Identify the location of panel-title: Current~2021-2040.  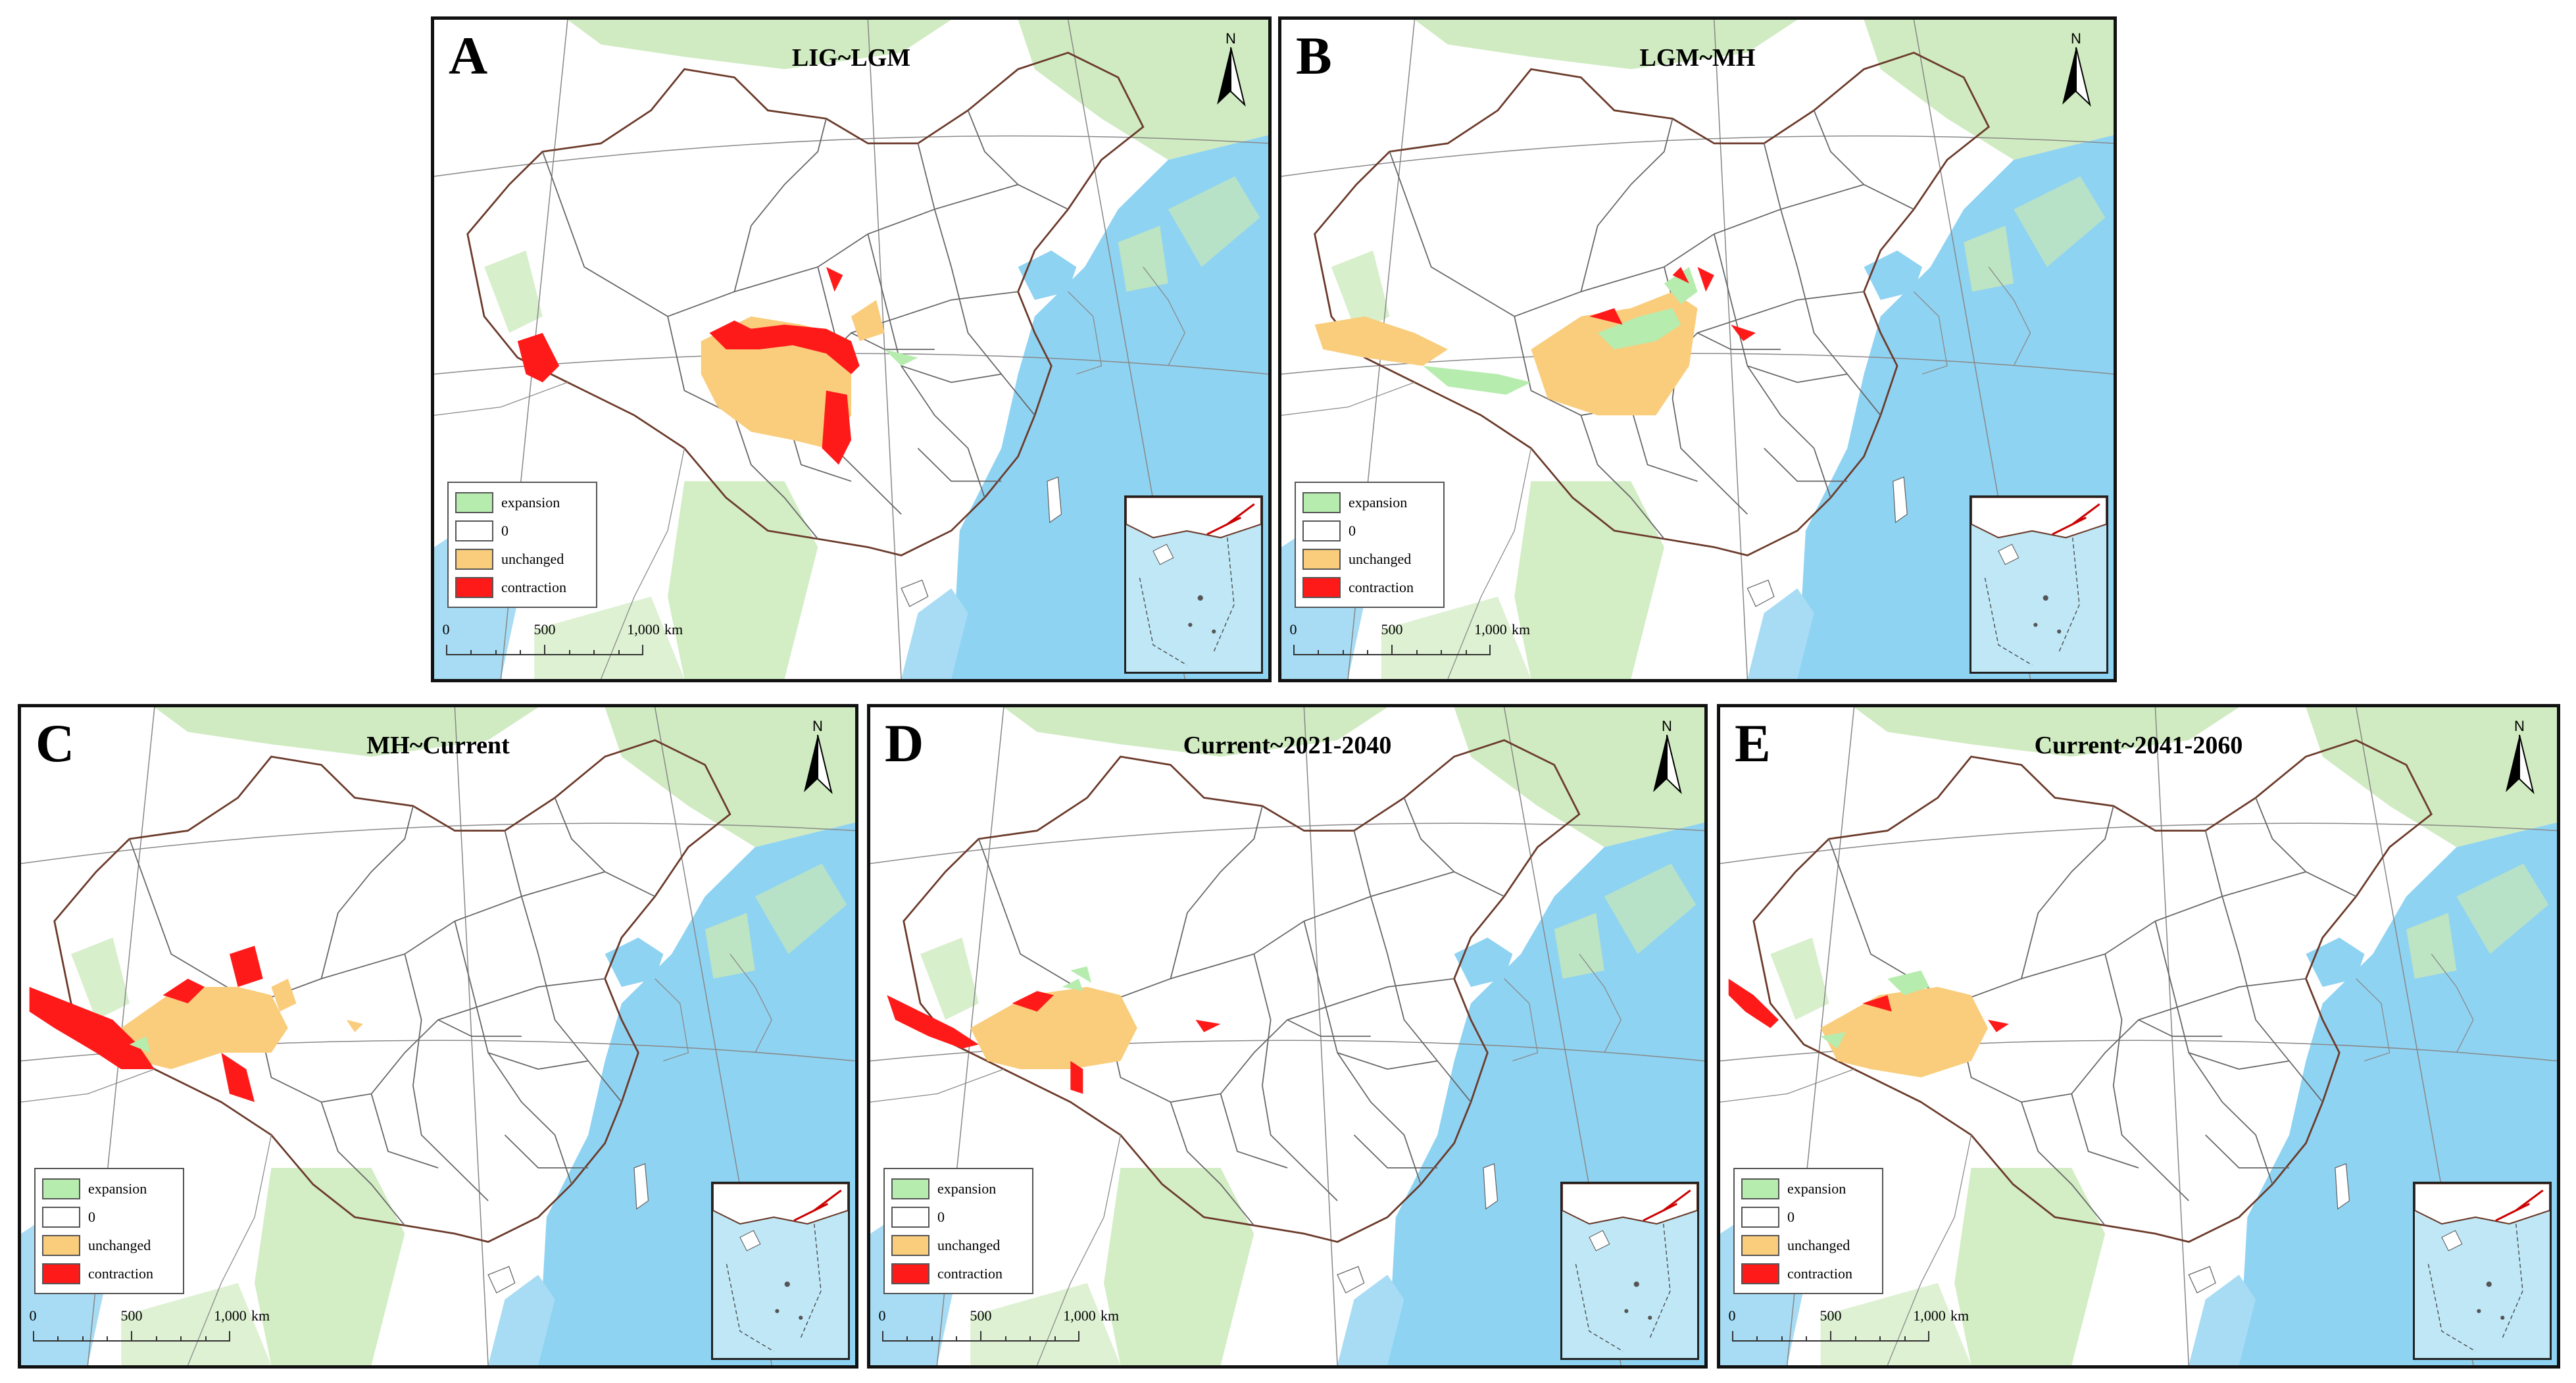
(1287, 745).